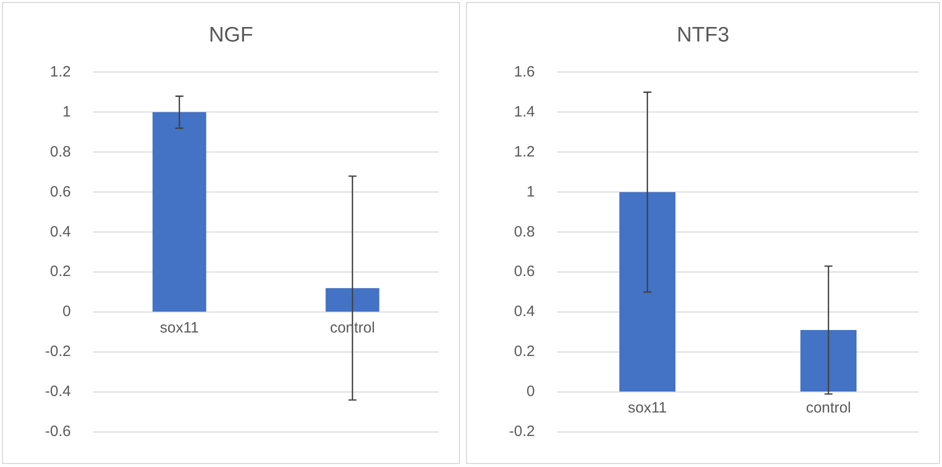  What do you see at coordinates (828, 408) in the screenshot?
I see `x-tick-label: control` at bounding box center [828, 408].